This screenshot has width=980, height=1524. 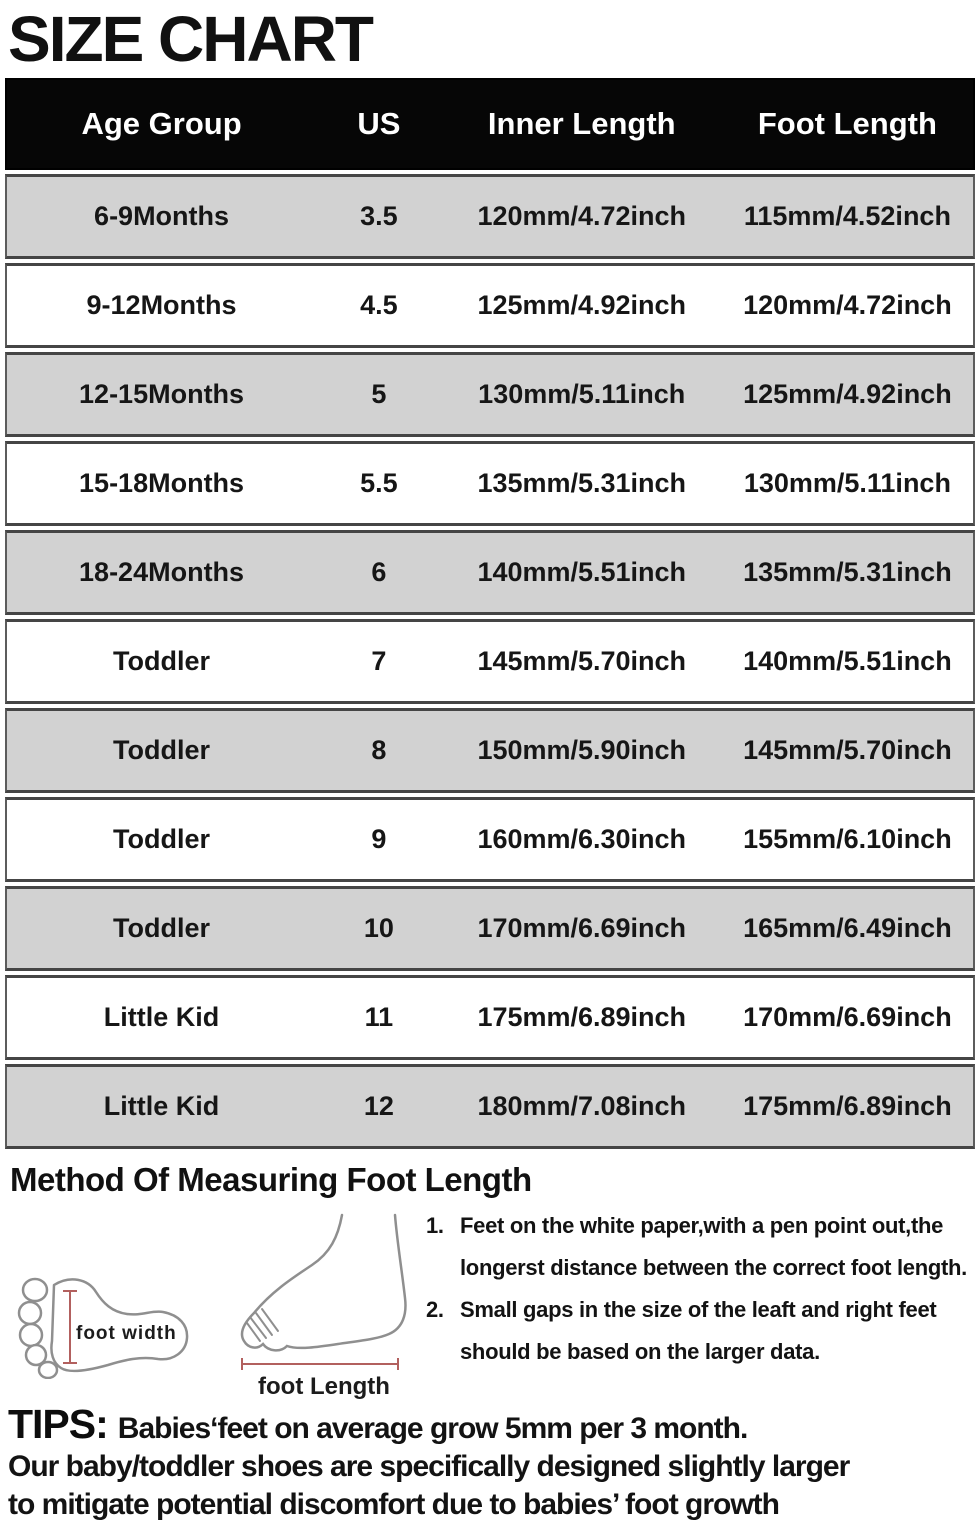 I want to click on cell-us-size: 11, so click(x=379, y=1017).